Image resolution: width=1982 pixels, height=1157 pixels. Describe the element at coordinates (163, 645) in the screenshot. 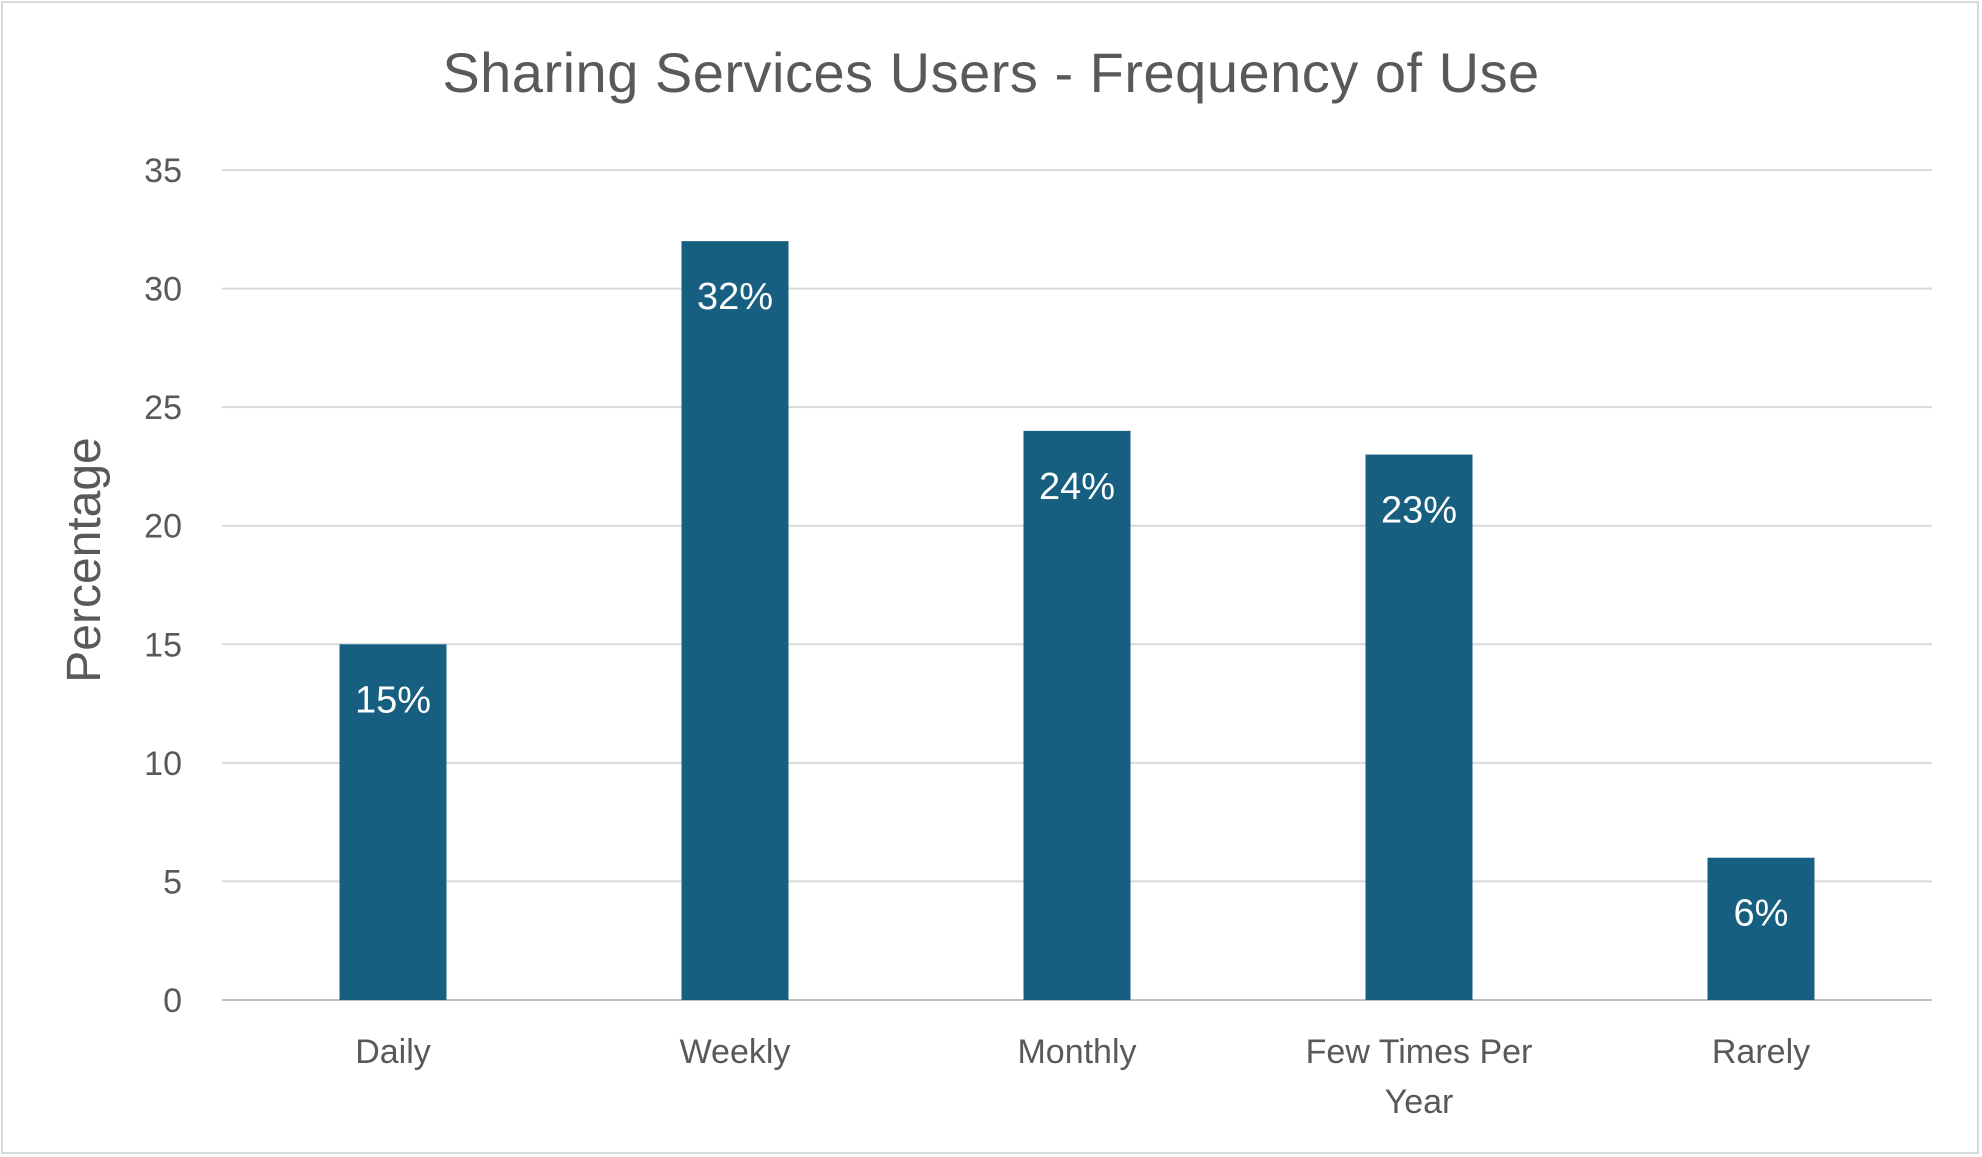

I see `y-tick-label: 15` at that location.